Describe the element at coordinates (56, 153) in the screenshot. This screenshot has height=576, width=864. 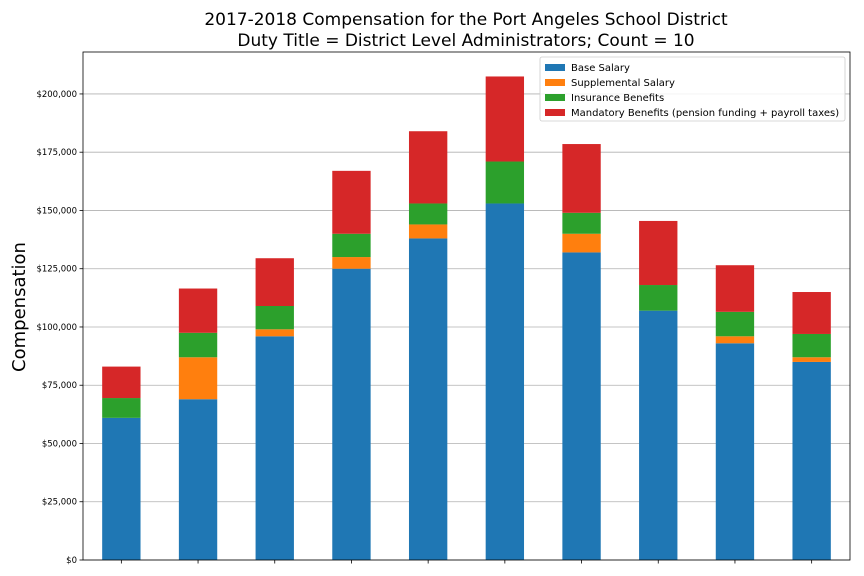
I see `y-tick-label: $175,000` at that location.